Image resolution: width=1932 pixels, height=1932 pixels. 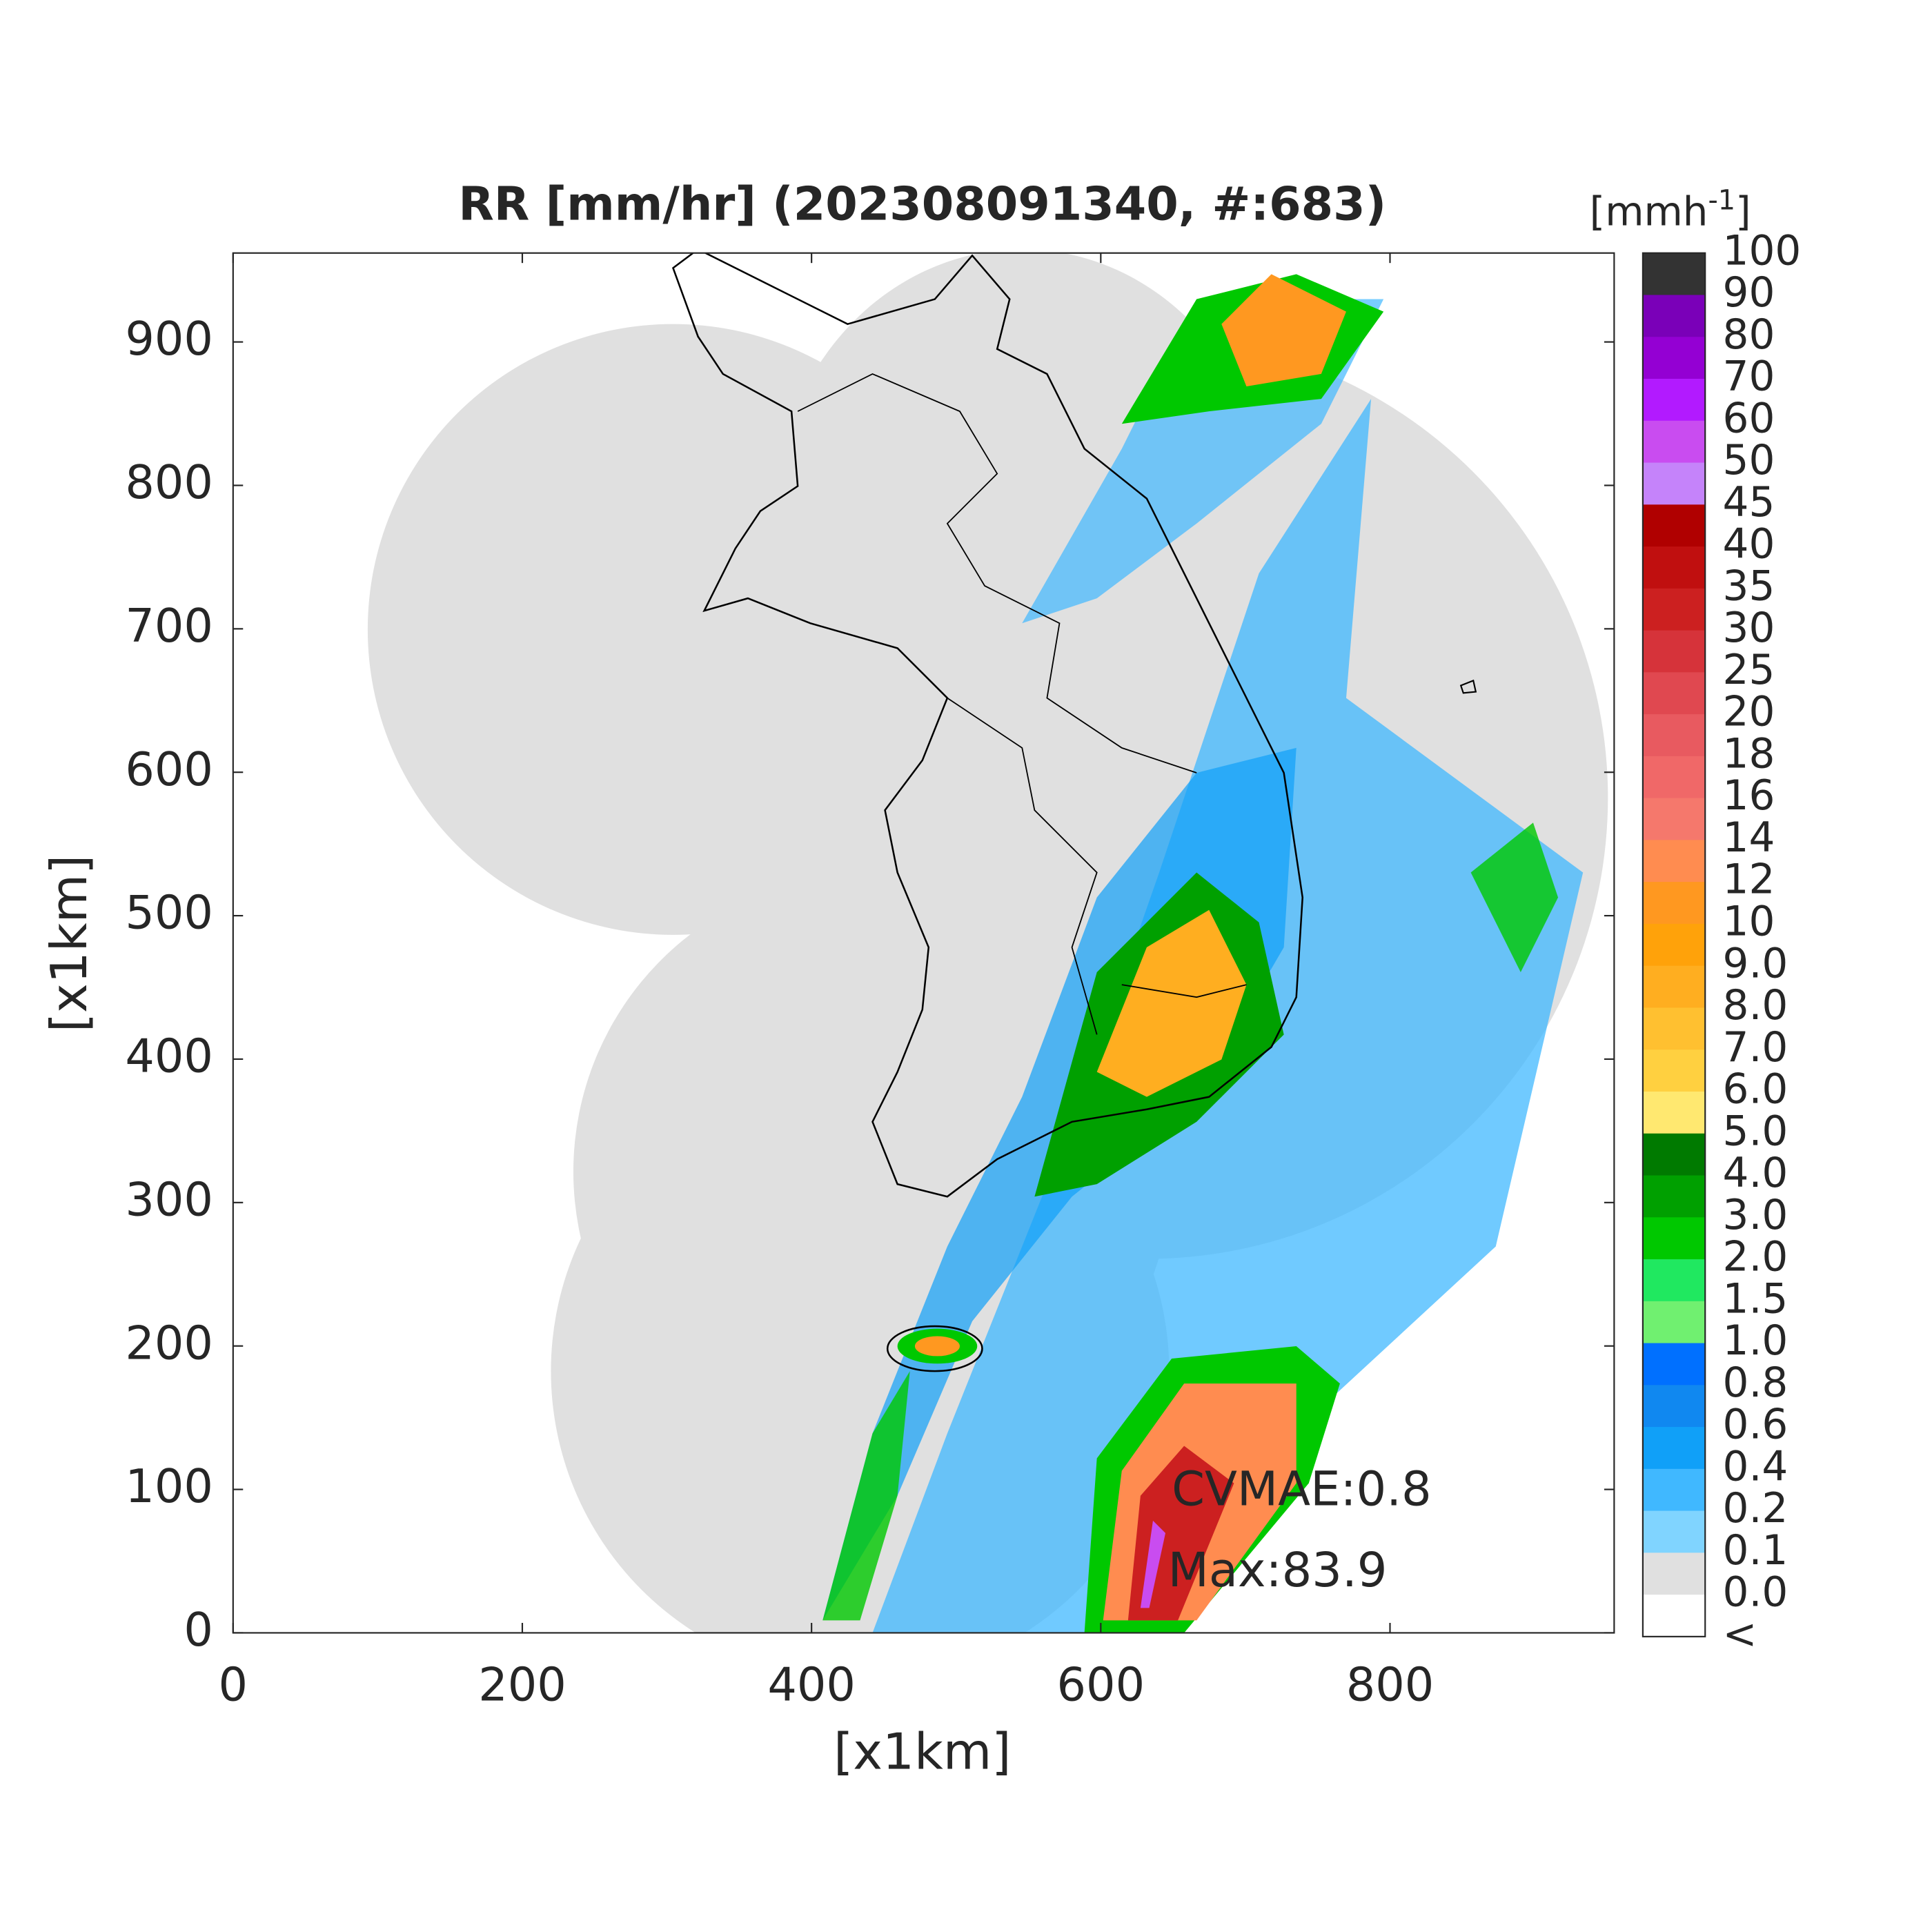 What do you see at coordinates (1749, 628) in the screenshot?
I see `colorbar-label: 30` at bounding box center [1749, 628].